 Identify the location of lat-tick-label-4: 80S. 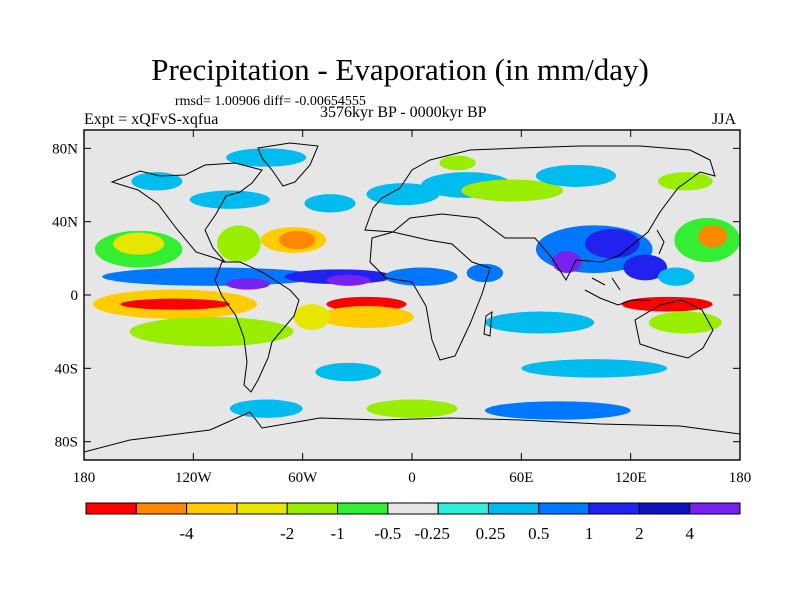
(66, 443).